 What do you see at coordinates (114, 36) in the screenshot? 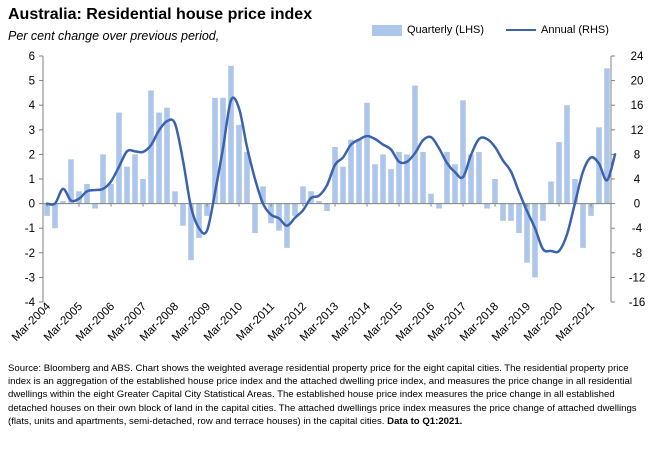
I see `chart-subtitle: Per cent change over previous period,` at bounding box center [114, 36].